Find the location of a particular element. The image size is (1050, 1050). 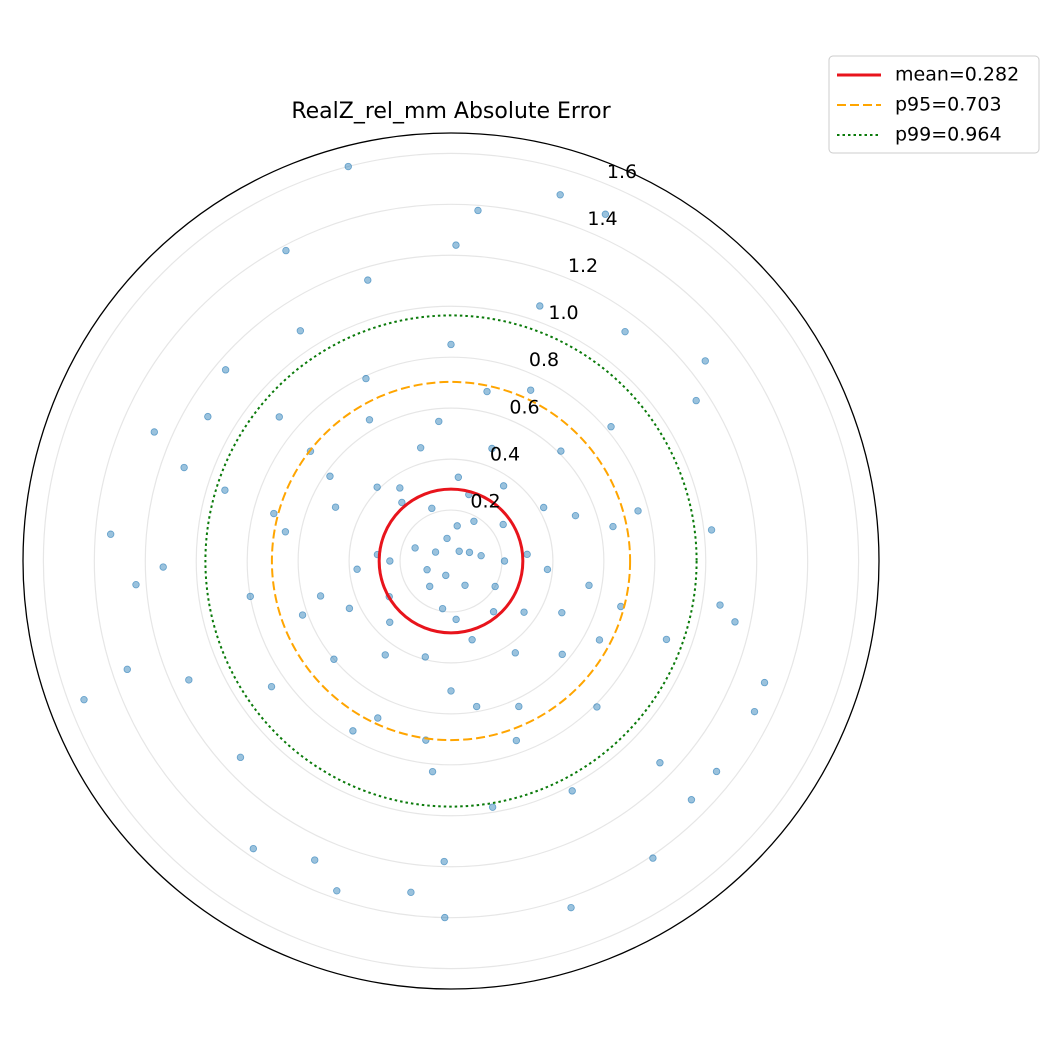

legend: mean=0.282 p95=0.703 p99=0.964 is located at coordinates (934, 104).